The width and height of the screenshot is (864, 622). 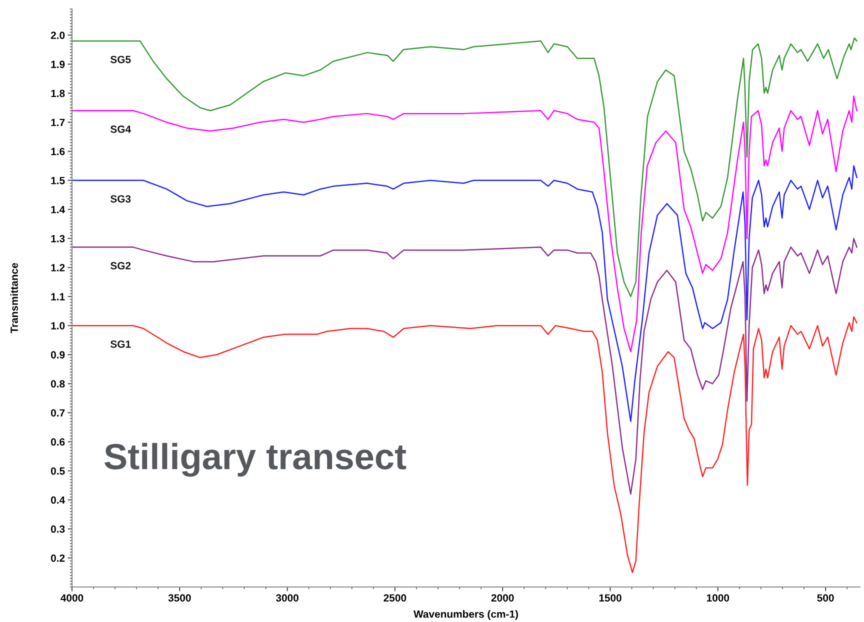 I want to click on series-label: SG4, so click(x=120, y=129).